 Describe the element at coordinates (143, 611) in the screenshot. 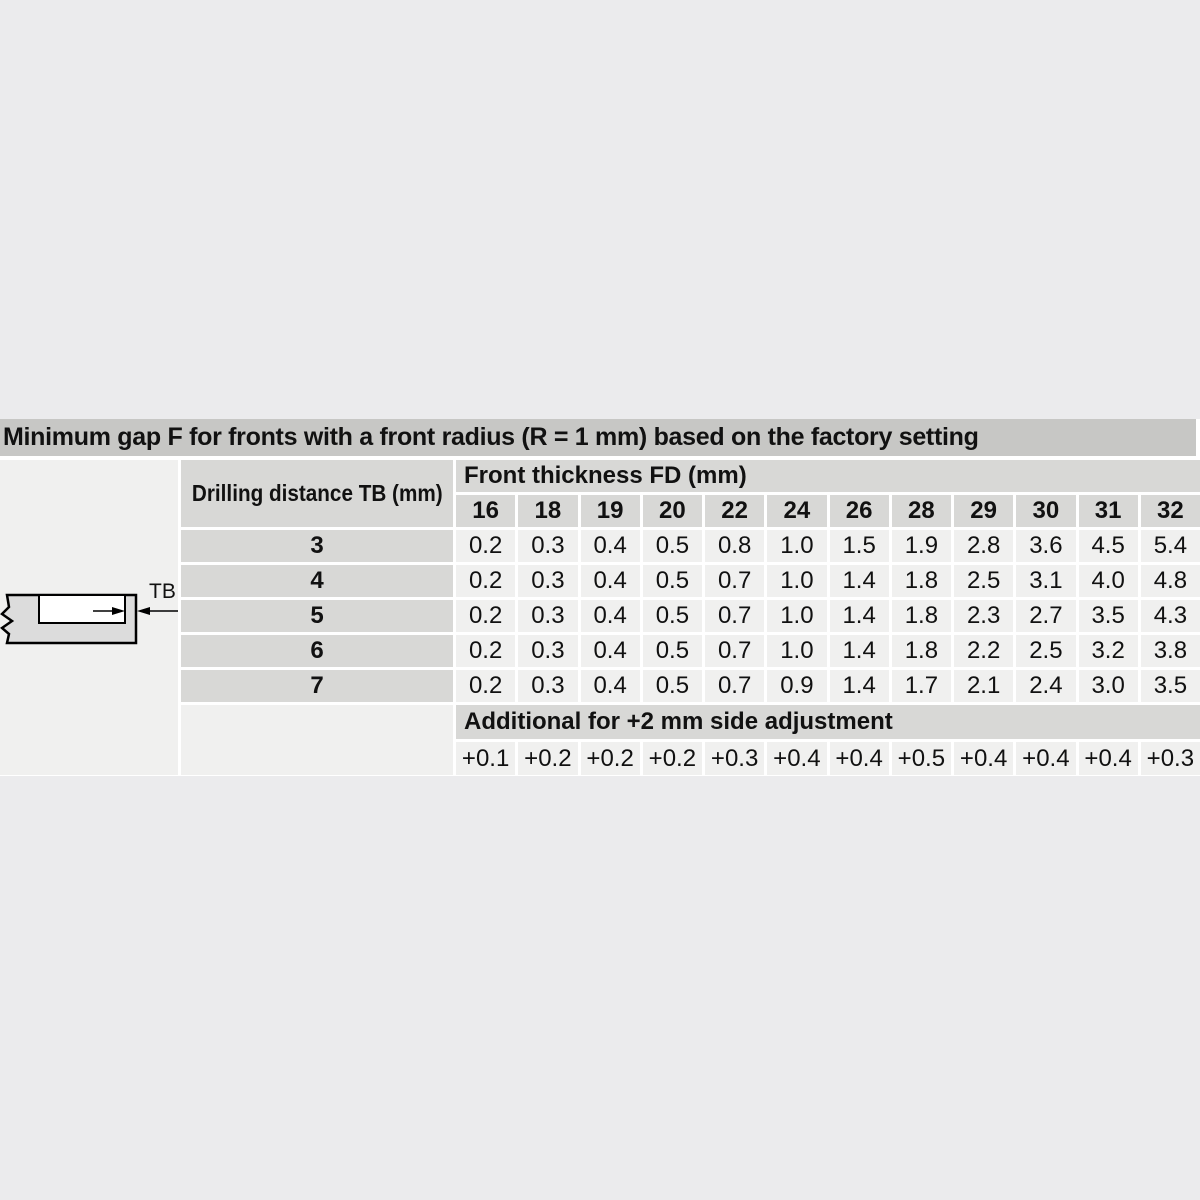

I see `tb-arrow-left-icon` at that location.